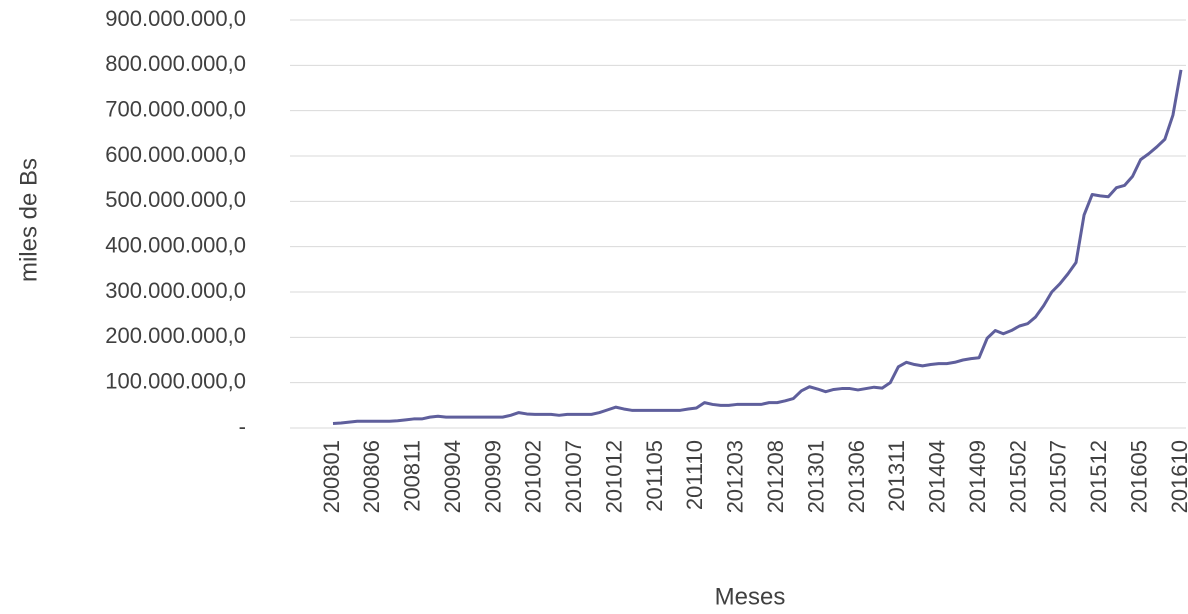  I want to click on y-tick-label: 700.000.000,0, so click(175, 108).